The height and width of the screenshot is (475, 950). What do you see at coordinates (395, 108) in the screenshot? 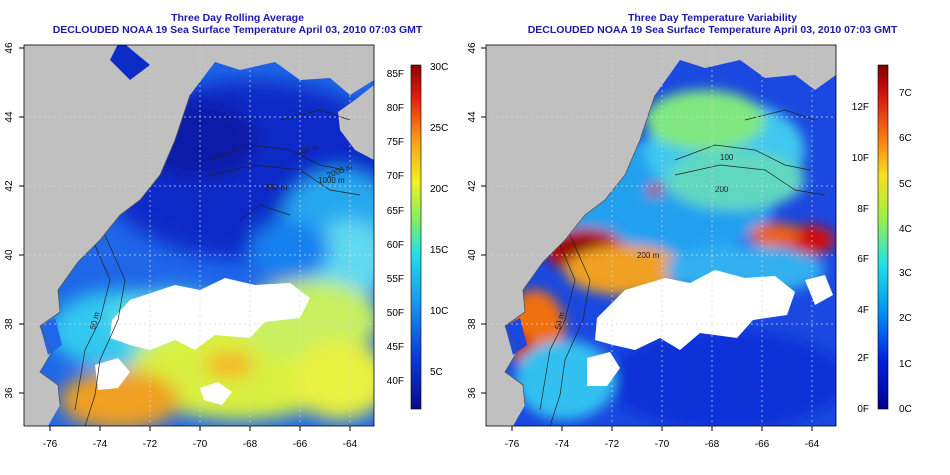
I see `scale-label-f: 80F` at bounding box center [395, 108].